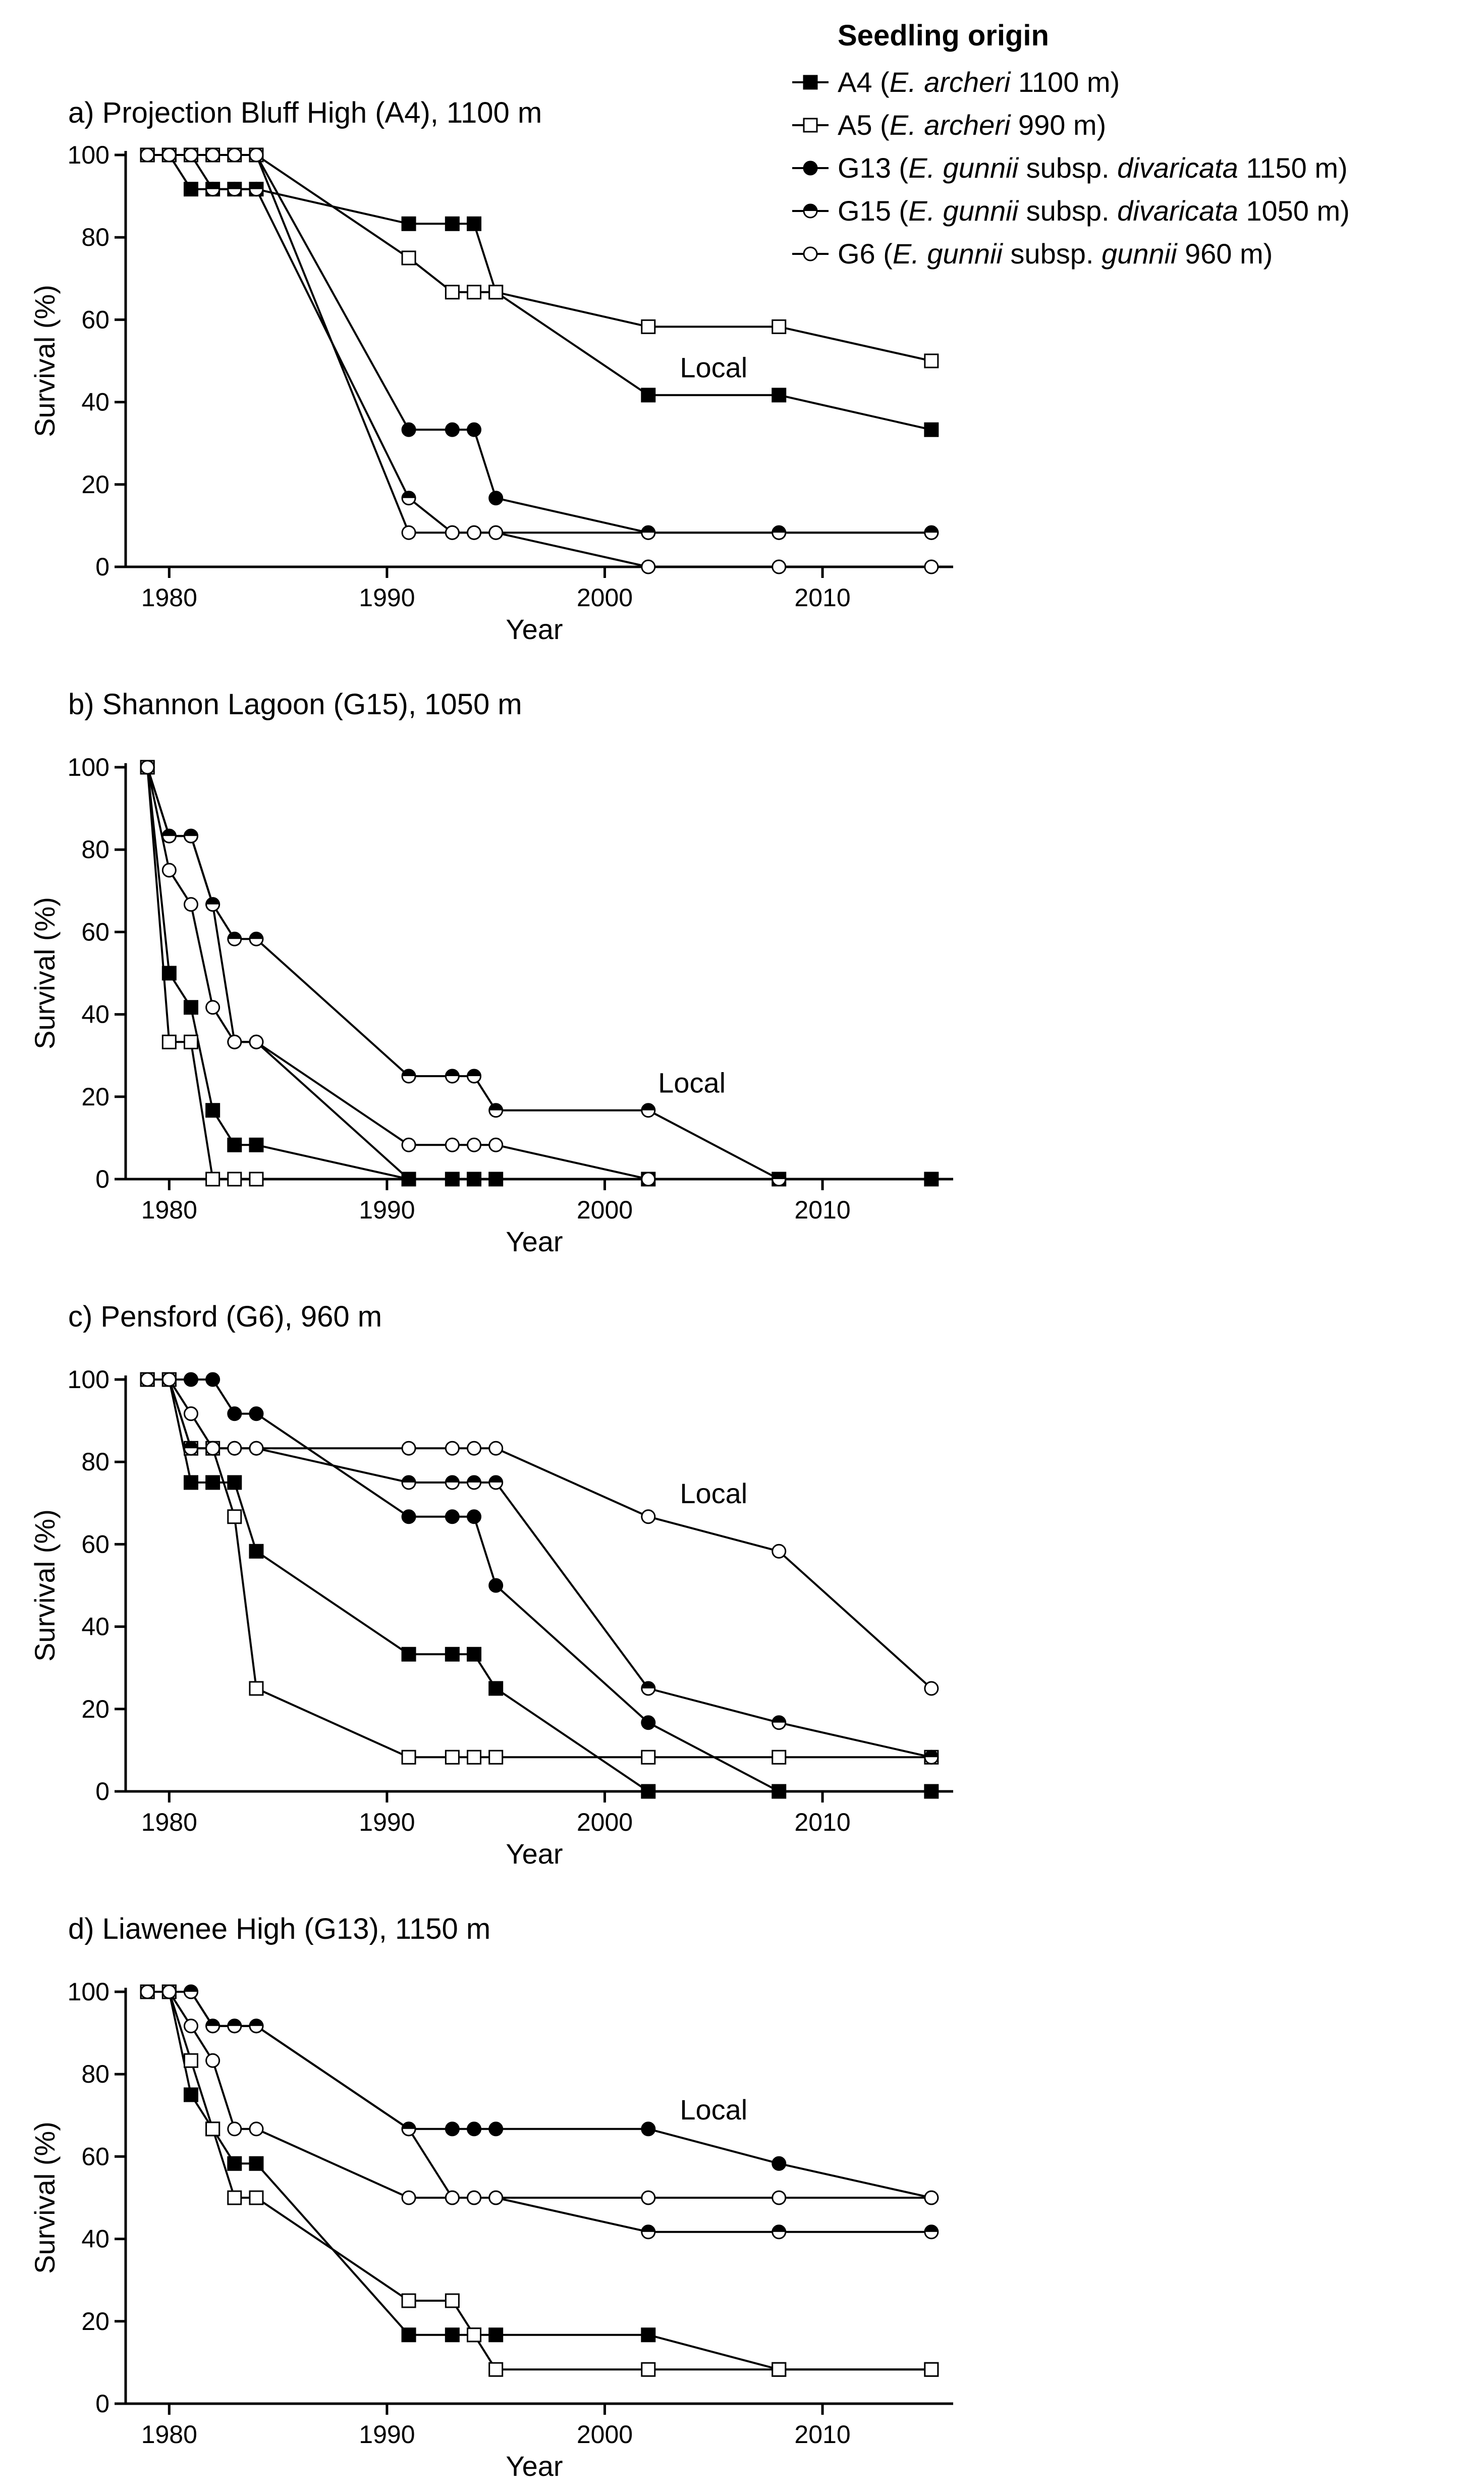 Image resolution: width=1484 pixels, height=2492 pixels. I want to click on series-a5, so click(540, 2180).